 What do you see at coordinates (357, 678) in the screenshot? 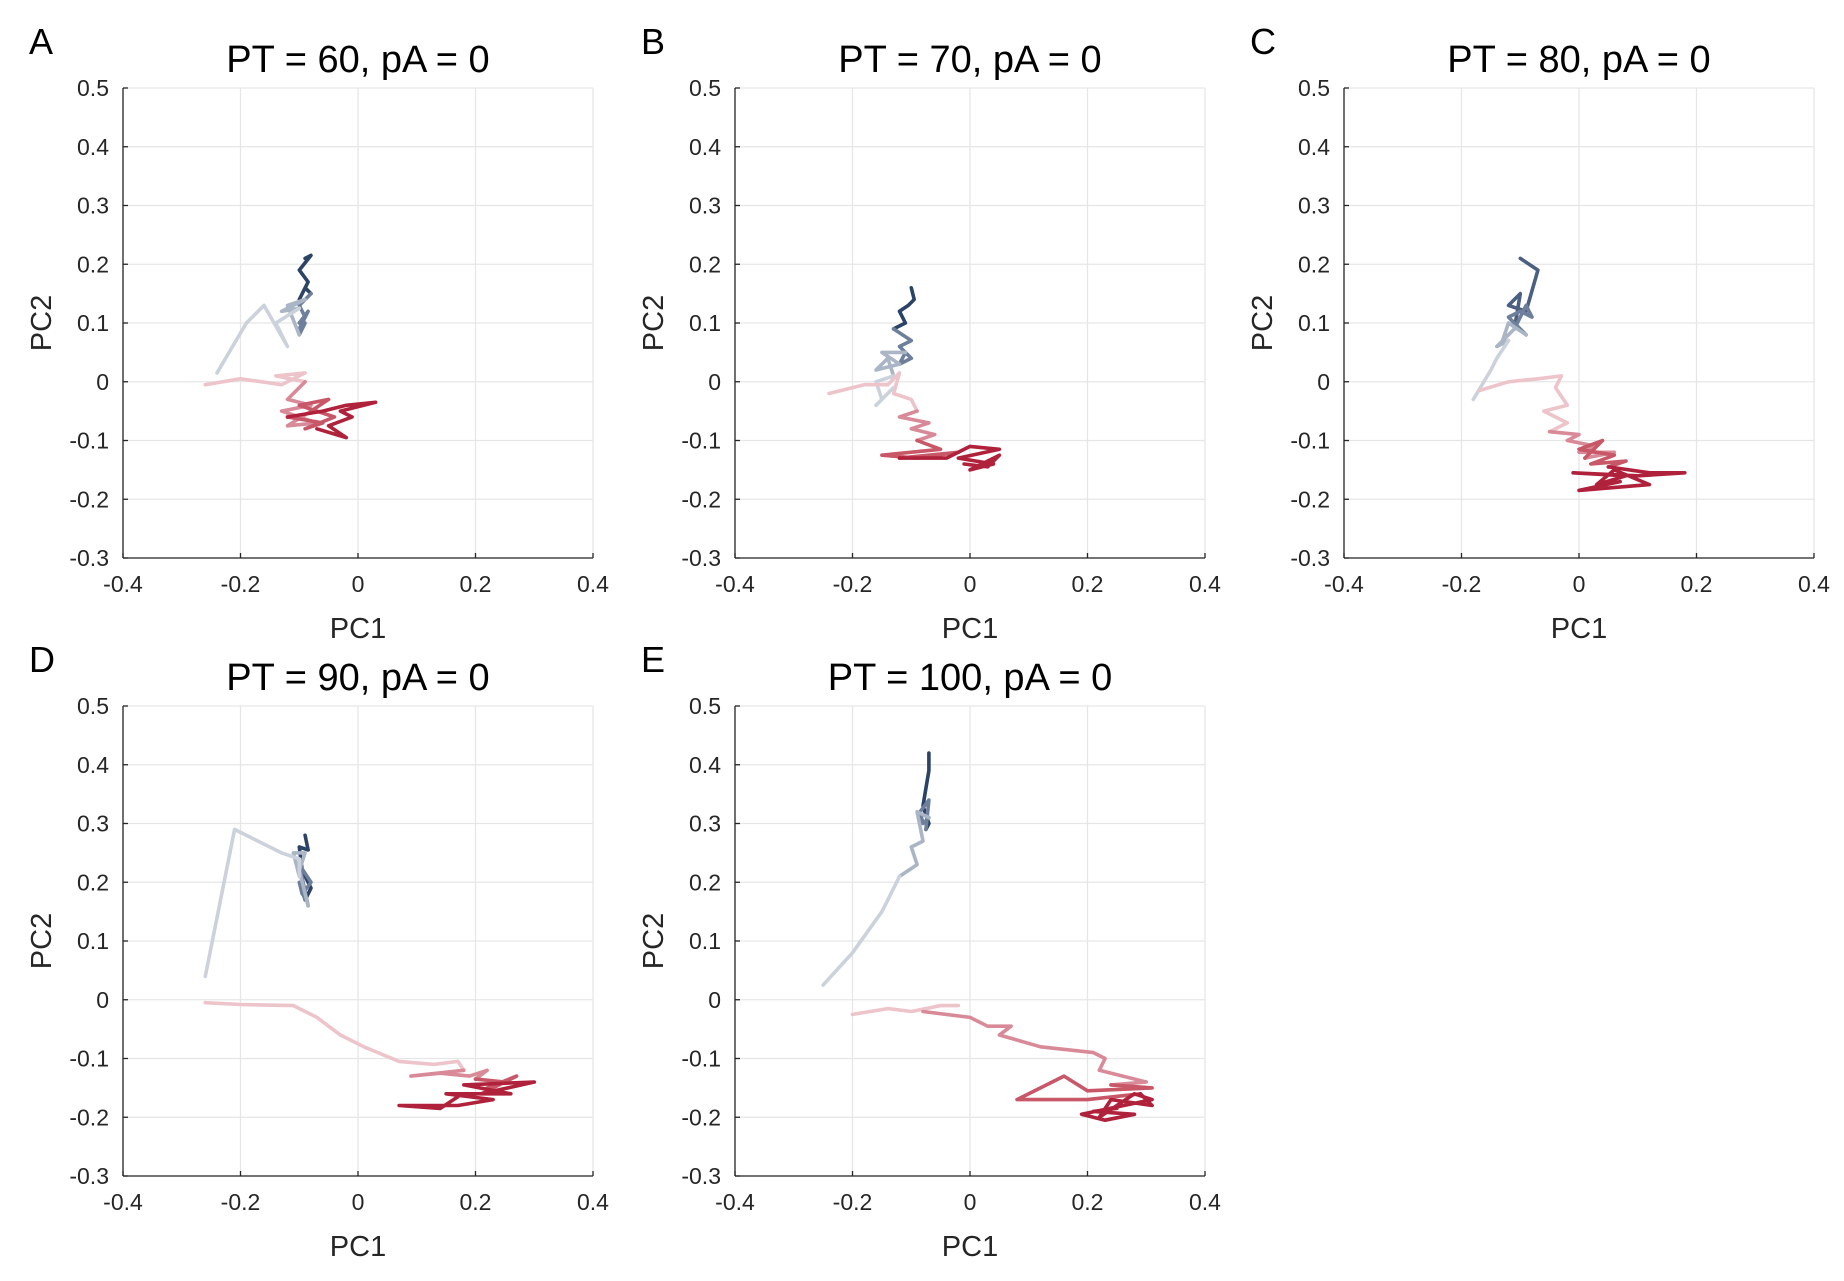
I see `chart-title: PT = 90, pA = 0` at bounding box center [357, 678].